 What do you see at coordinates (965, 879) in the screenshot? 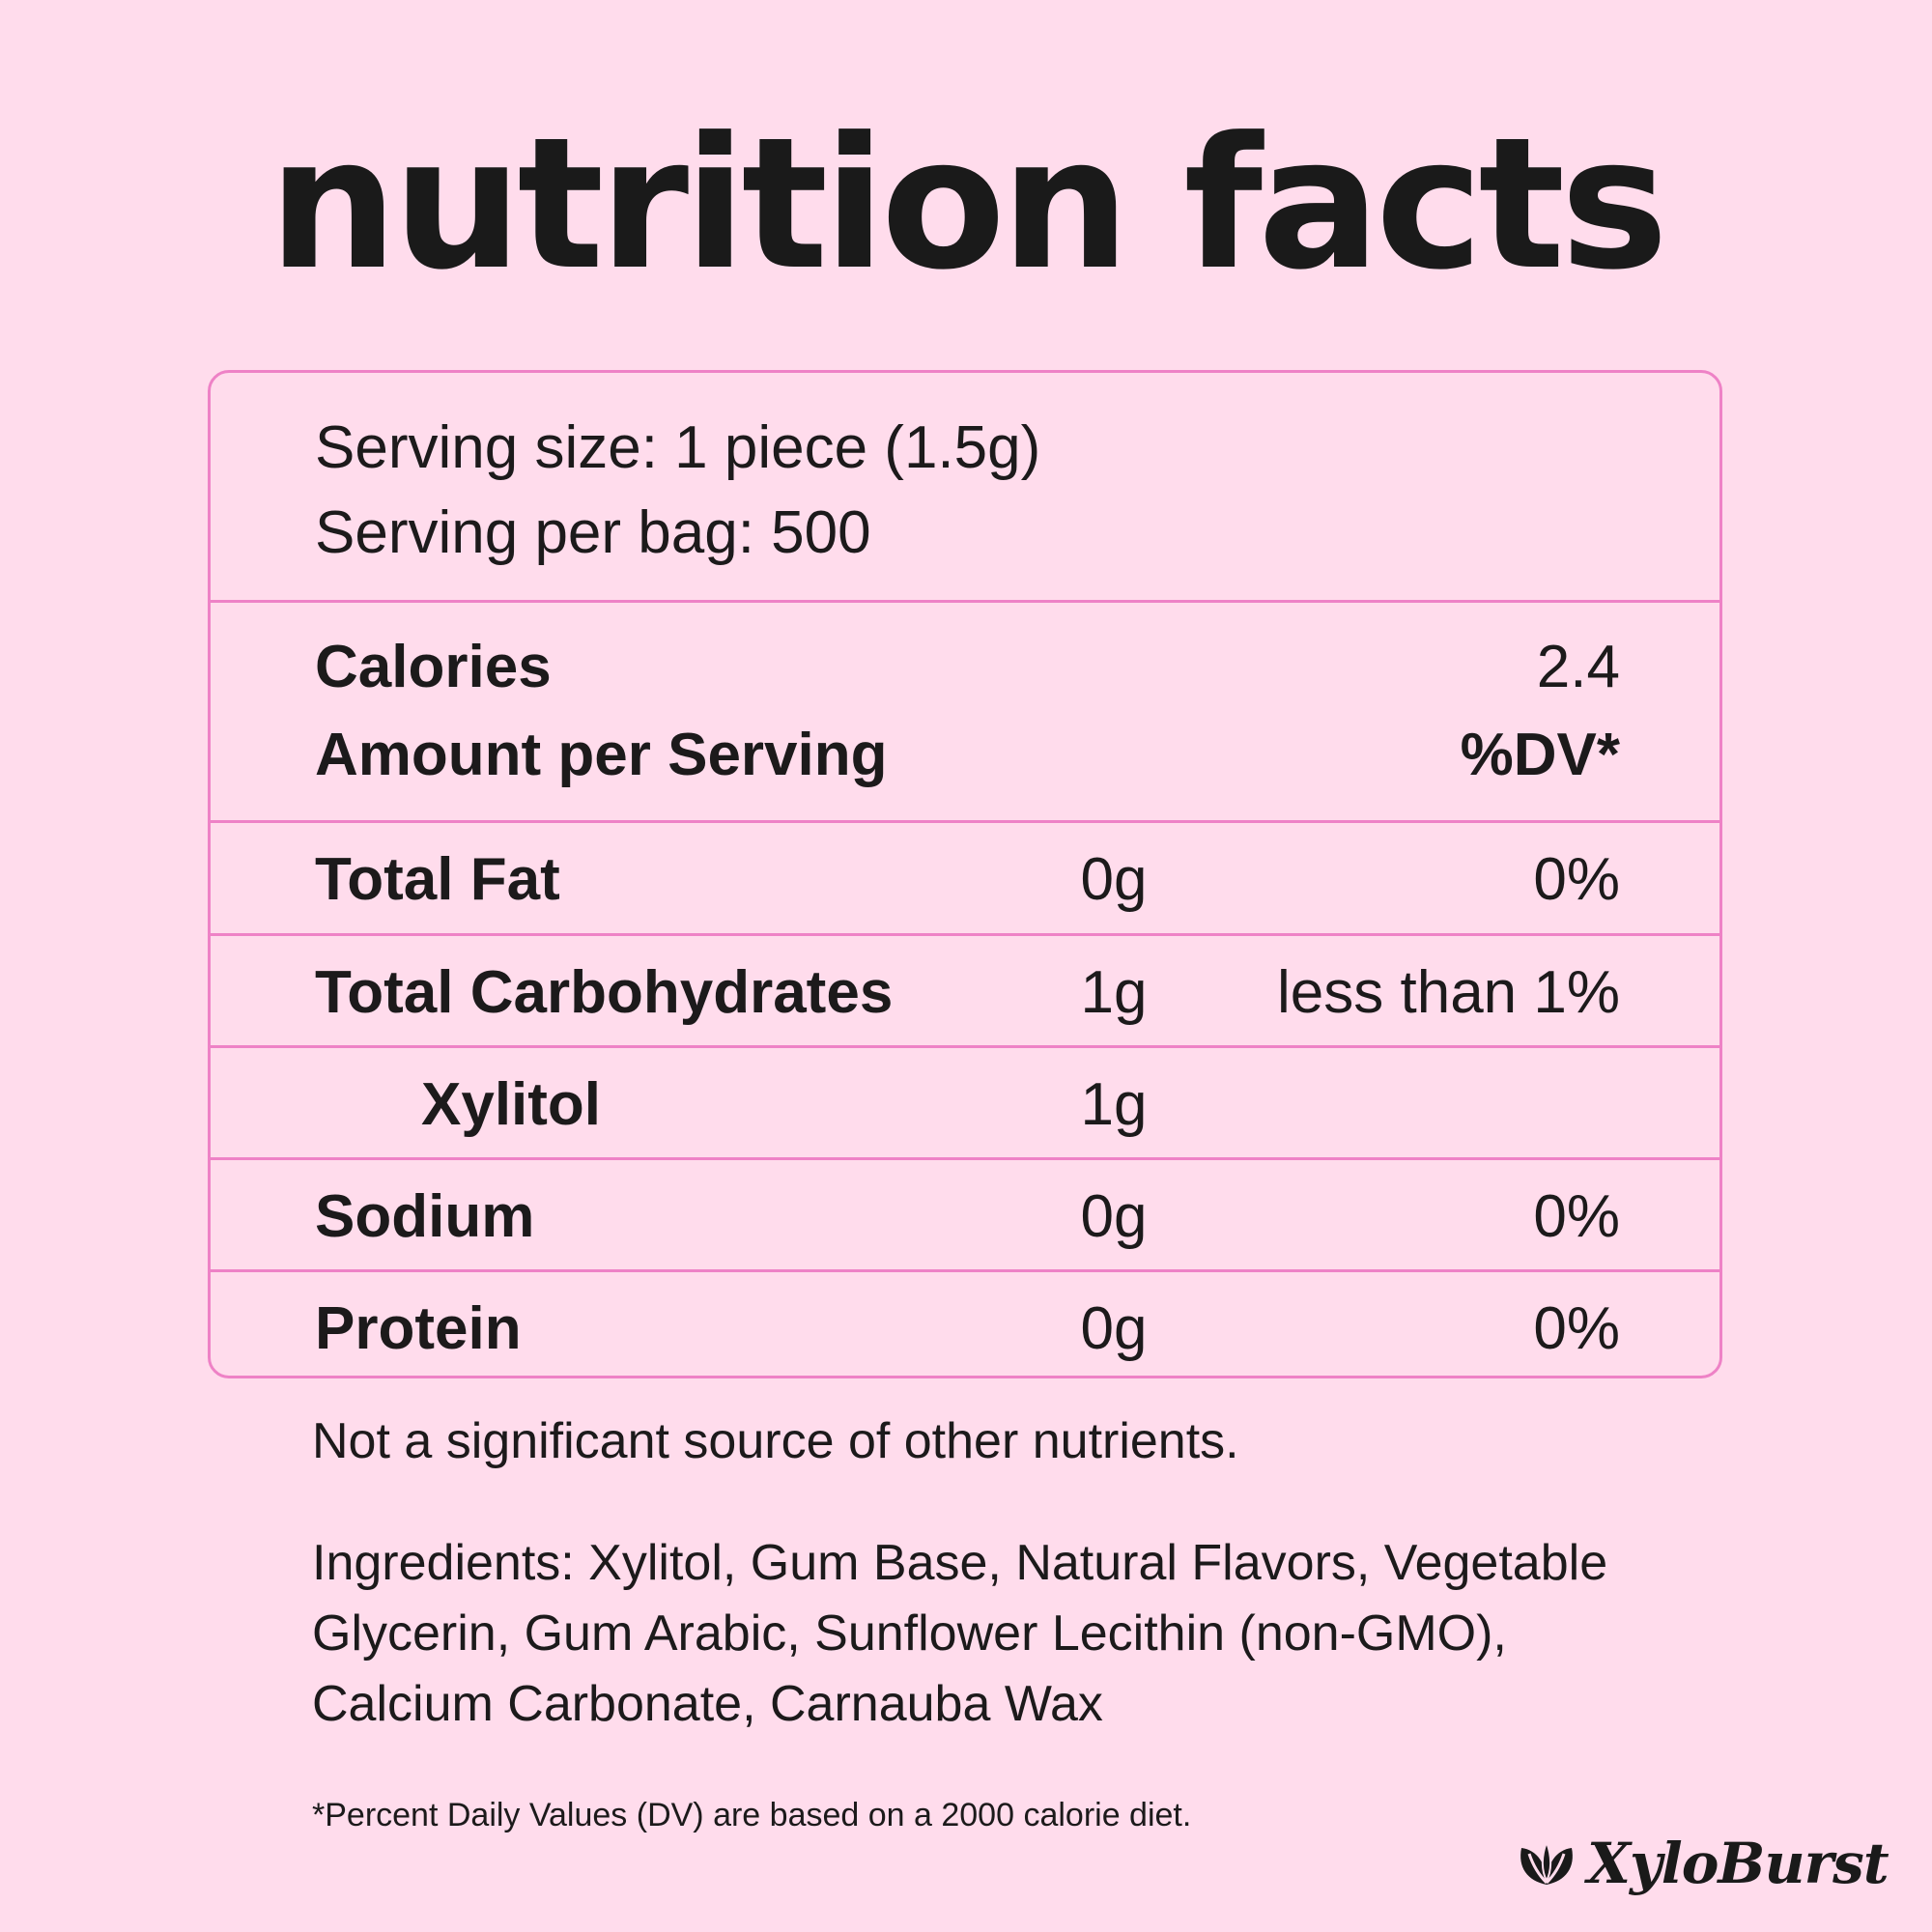
I see `nutrient-row-total-fat: Total Fat 0g 0%` at bounding box center [965, 879].